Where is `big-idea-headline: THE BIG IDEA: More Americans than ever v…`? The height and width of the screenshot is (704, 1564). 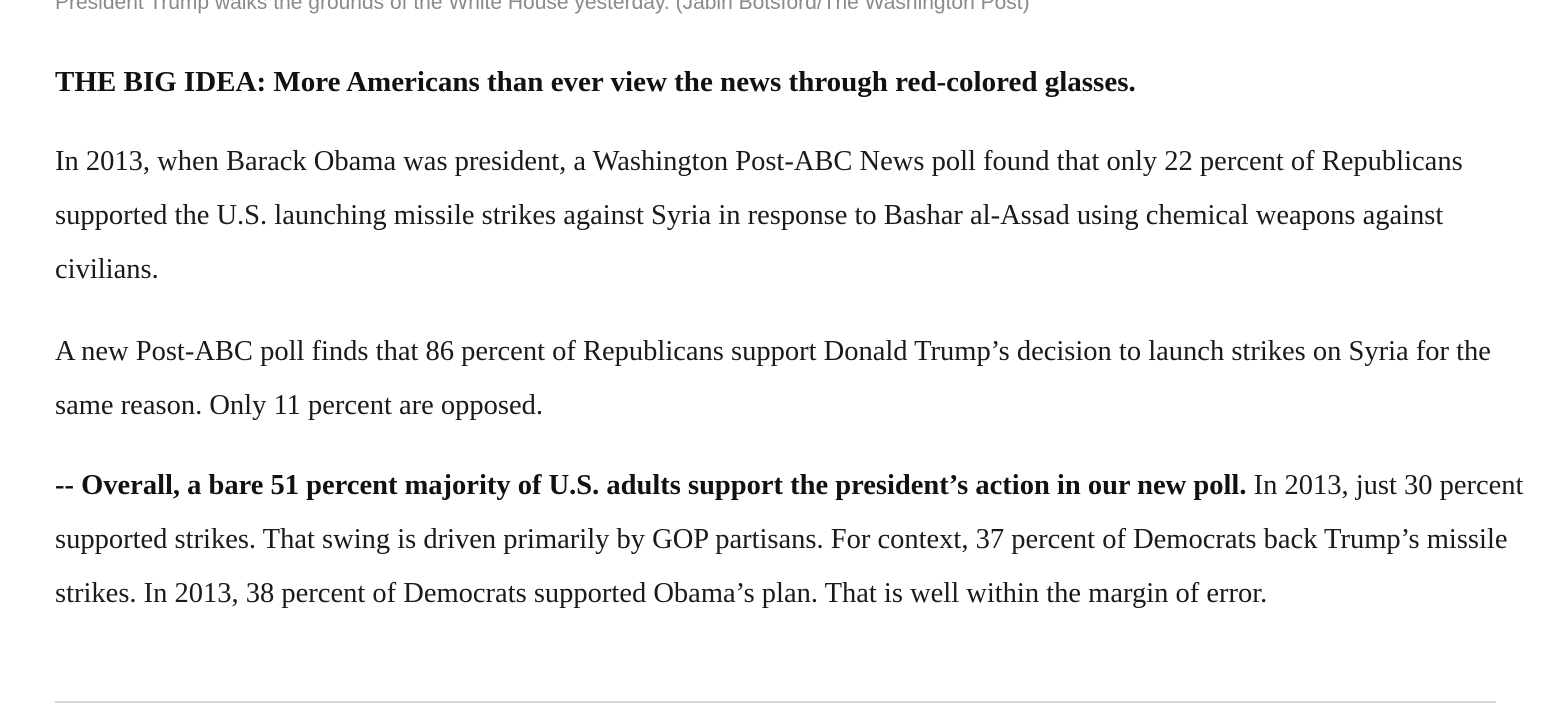 big-idea-headline: THE BIG IDEA: More Americans than ever v… is located at coordinates (595, 82).